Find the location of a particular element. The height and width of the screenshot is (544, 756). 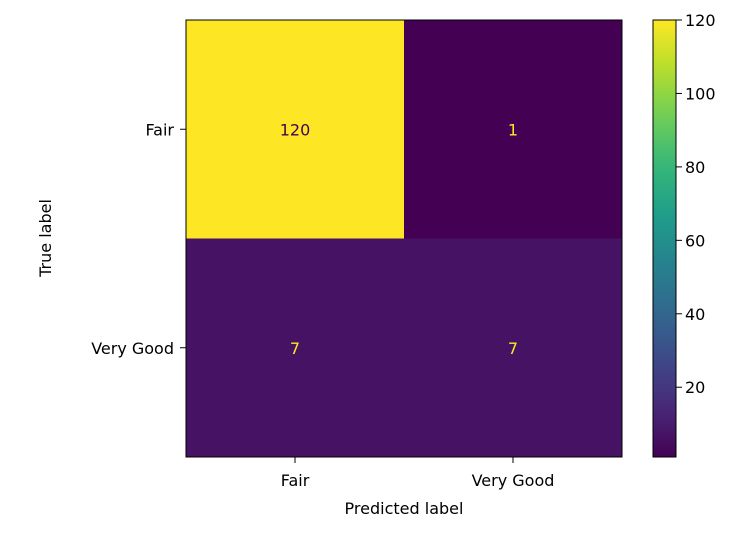

colorbar-tick-label: 80 is located at coordinates (695, 167).